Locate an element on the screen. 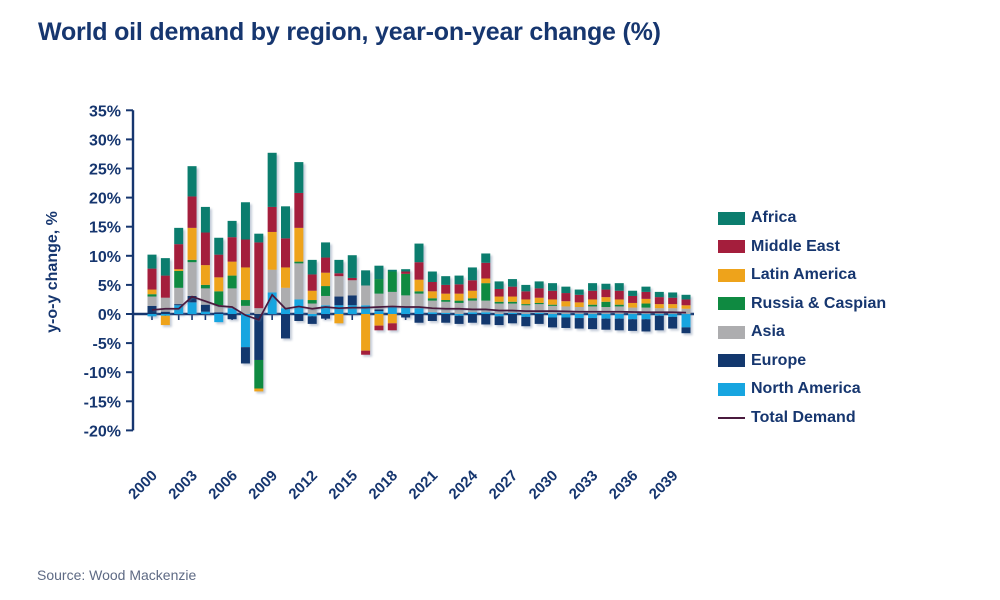 The width and height of the screenshot is (1000, 600). x-tick-label: 2030 is located at coordinates (544, 485).